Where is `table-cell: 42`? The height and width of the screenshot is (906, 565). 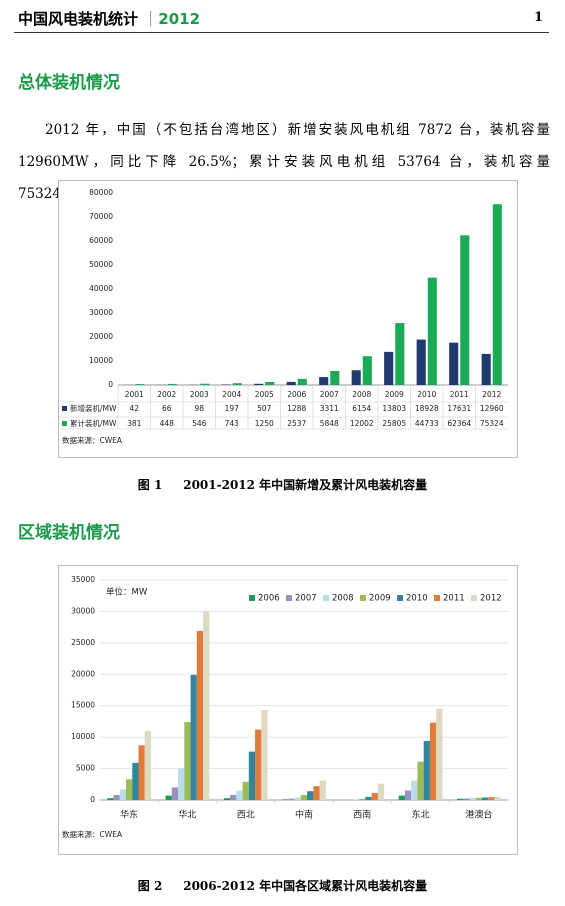 table-cell: 42 is located at coordinates (134, 408).